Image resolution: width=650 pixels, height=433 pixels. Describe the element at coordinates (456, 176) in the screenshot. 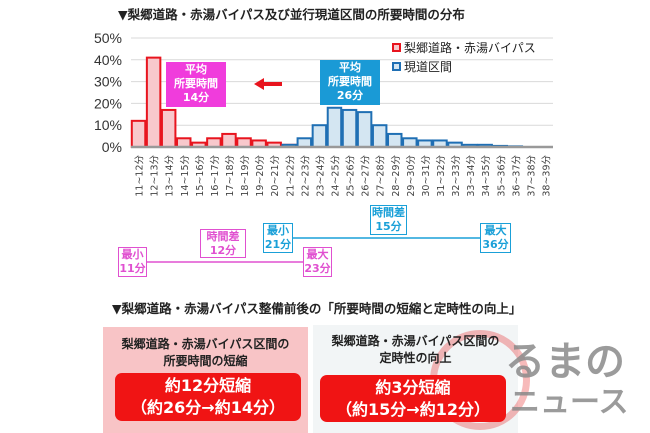

I see `x-tick-label: 32~33分` at that location.